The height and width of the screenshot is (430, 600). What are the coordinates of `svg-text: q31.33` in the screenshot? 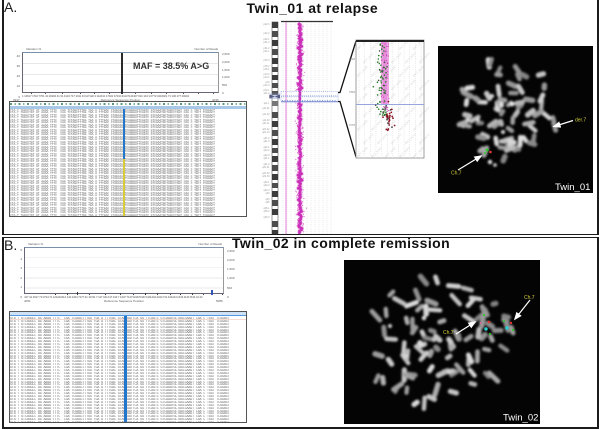 It's located at (266, 176).